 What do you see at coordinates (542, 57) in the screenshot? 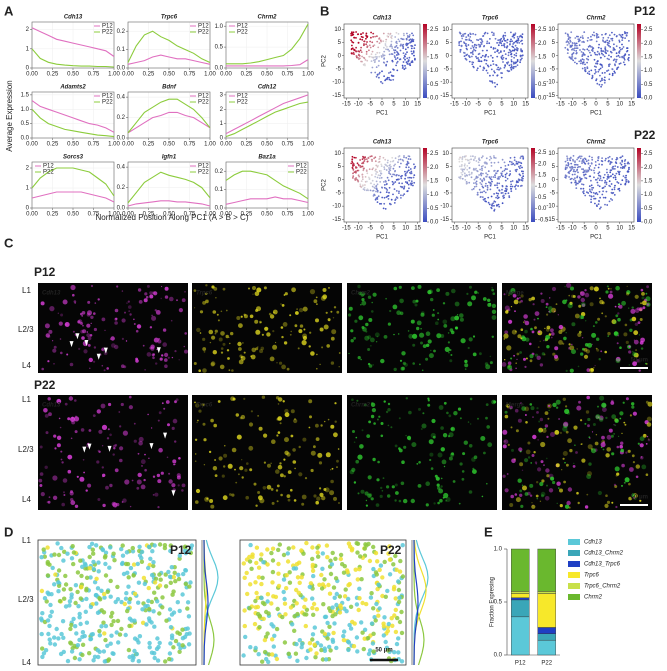
I see `colorbar-tick-label: 1.5` at bounding box center [542, 57].